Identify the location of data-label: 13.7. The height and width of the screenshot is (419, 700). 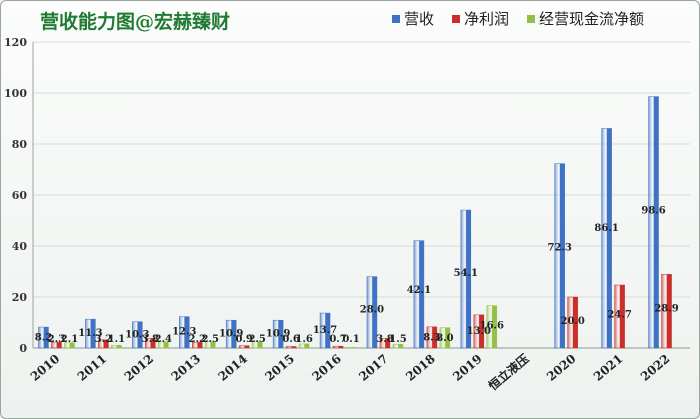
(325, 330).